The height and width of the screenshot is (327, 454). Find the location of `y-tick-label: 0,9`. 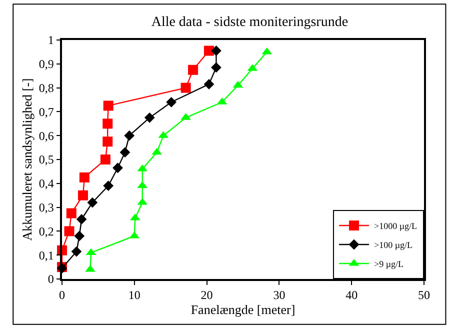

y-tick-label: 0,9 is located at coordinates (46, 64).